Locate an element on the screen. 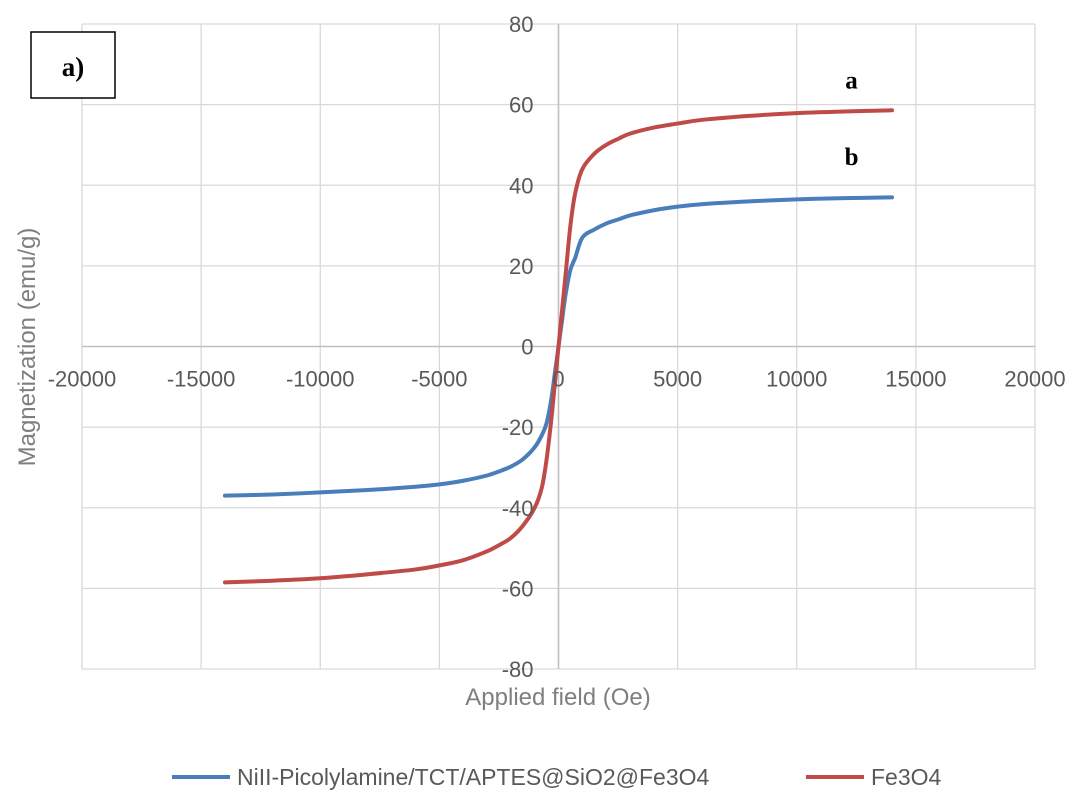 Image resolution: width=1072 pixels, height=791 pixels. panel-label-box: a) is located at coordinates (73, 65).